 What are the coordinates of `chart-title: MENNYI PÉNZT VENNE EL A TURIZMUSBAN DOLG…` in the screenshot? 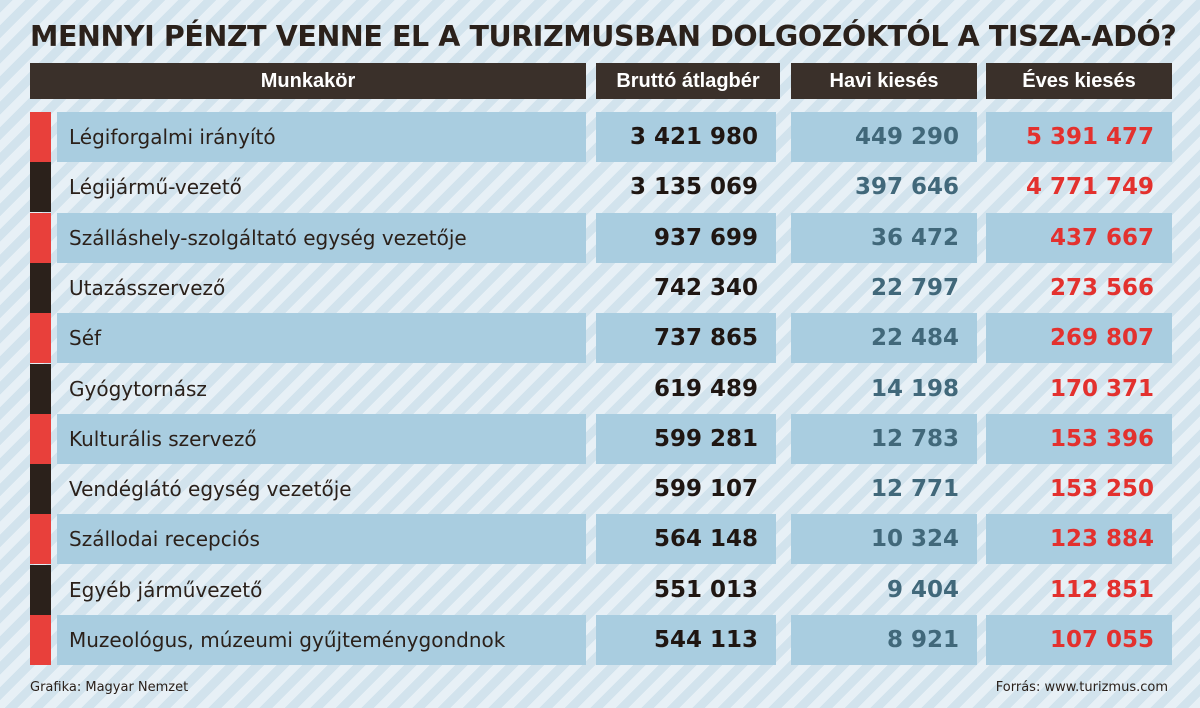 It's located at (603, 36).